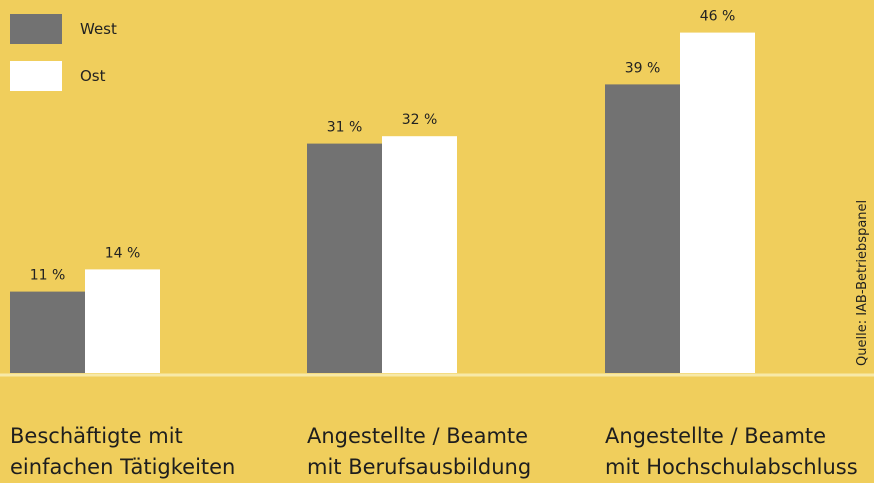 The image size is (874, 483). What do you see at coordinates (420, 120) in the screenshot?
I see `value-label-ost-2: 32 %` at bounding box center [420, 120].